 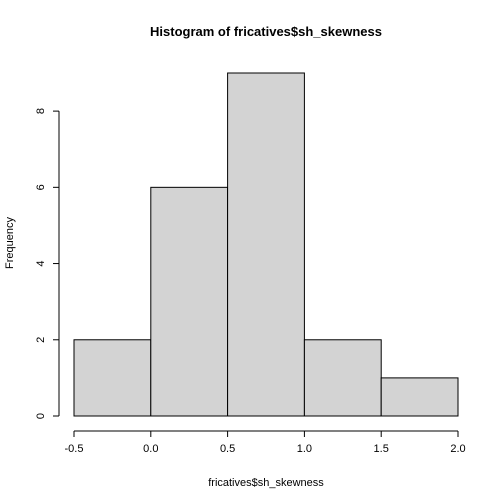 I want to click on y-tick-label-4: 8, so click(x=41, y=111).